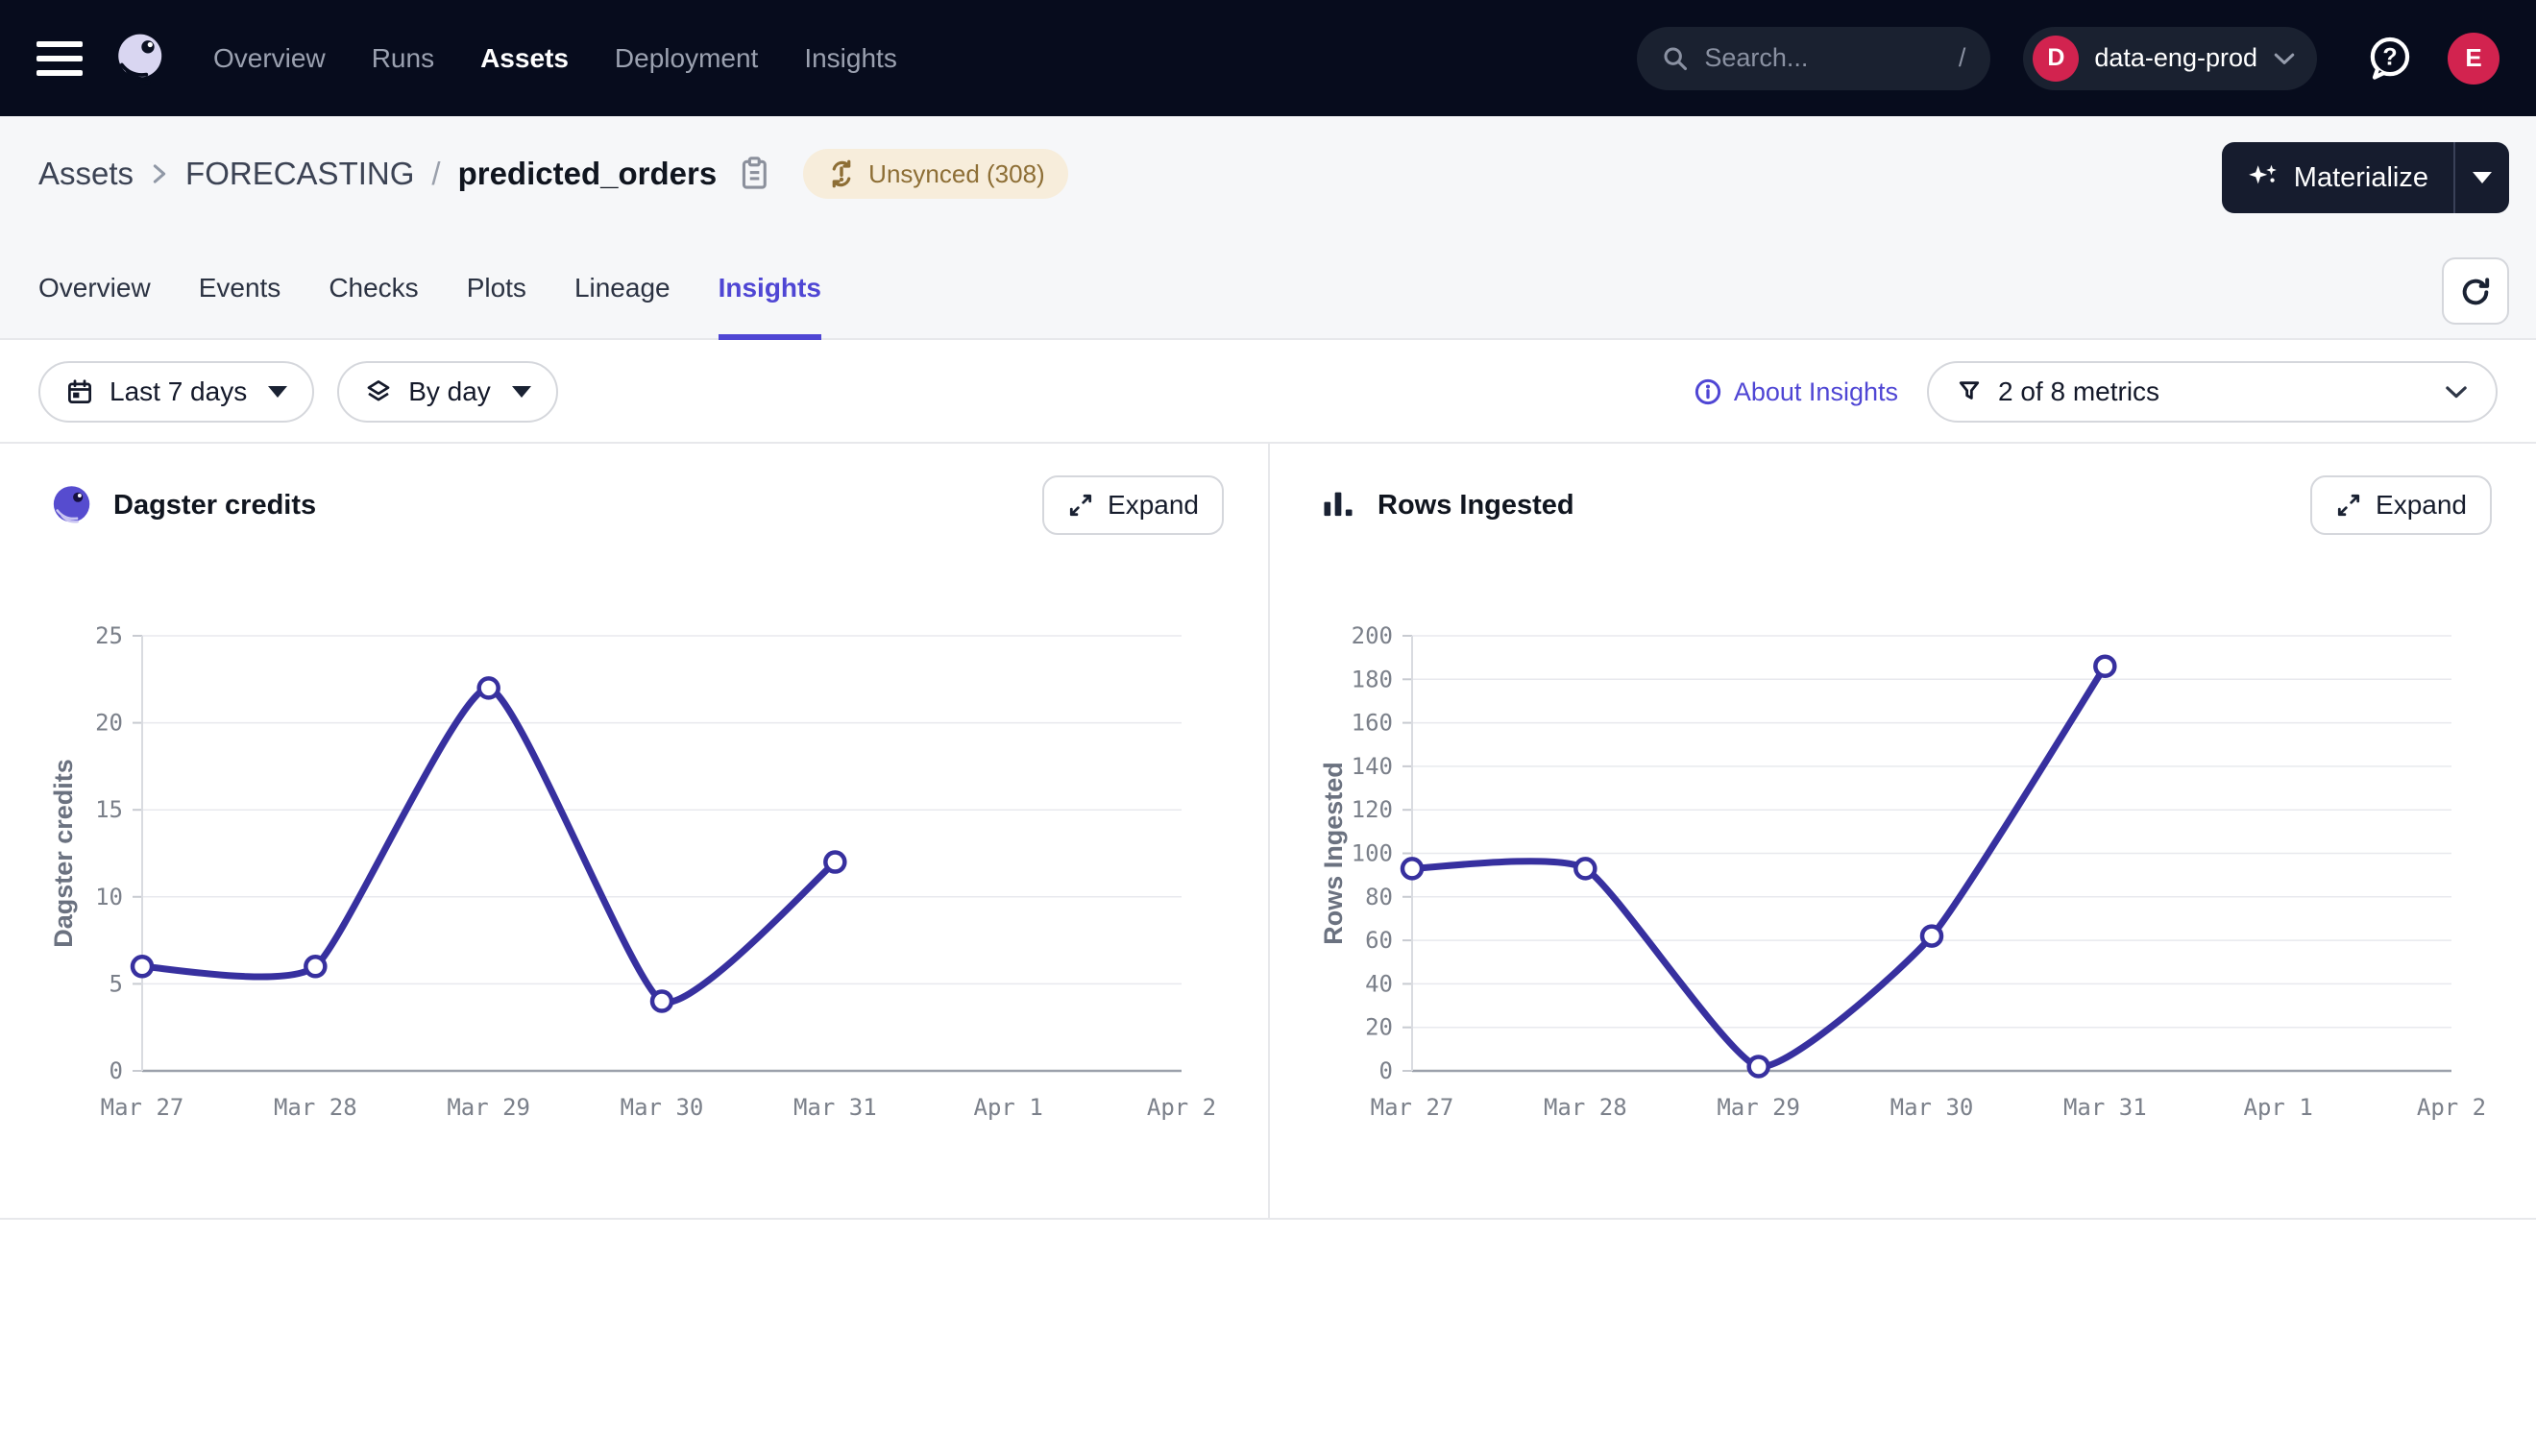  I want to click on materialize-label: Materialize, so click(2360, 177).